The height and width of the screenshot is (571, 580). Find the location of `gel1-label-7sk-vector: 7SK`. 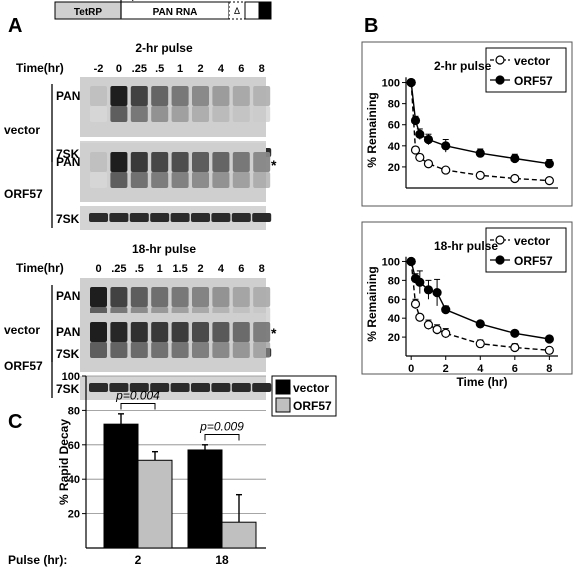

gel1-label-7sk-vector: 7SK is located at coordinates (68, 154).